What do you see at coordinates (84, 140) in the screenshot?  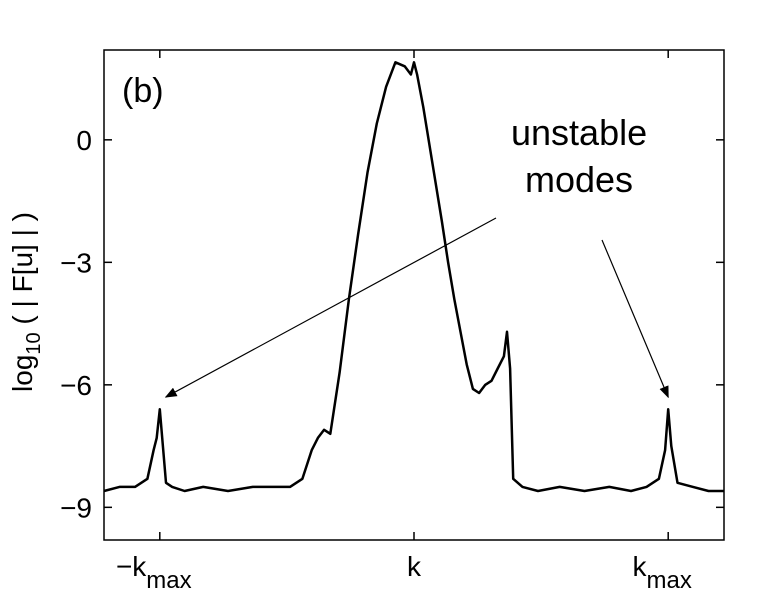 I see `y-tick-label: 0` at bounding box center [84, 140].